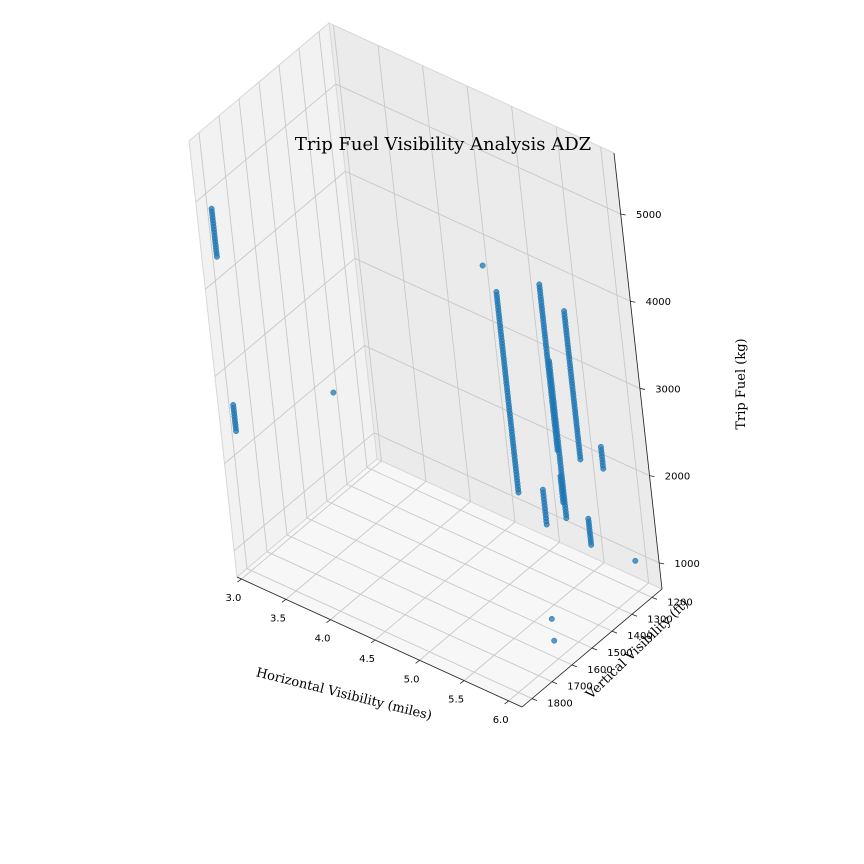 This screenshot has height=864, width=864. Describe the element at coordinates (658, 302) in the screenshot. I see `z-tick-label: 4000` at that location.